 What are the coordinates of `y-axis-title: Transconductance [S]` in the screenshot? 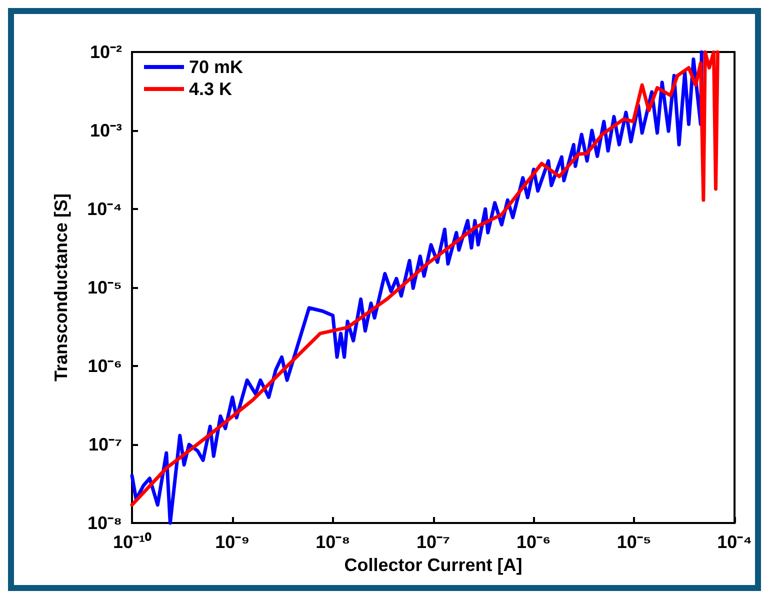 It's located at (61, 287).